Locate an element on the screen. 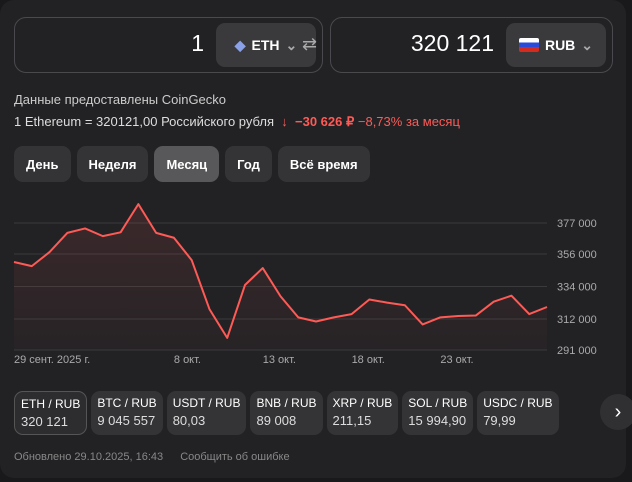 This screenshot has width=632, height=482. pair-name: USDC / RUB is located at coordinates (518, 403).